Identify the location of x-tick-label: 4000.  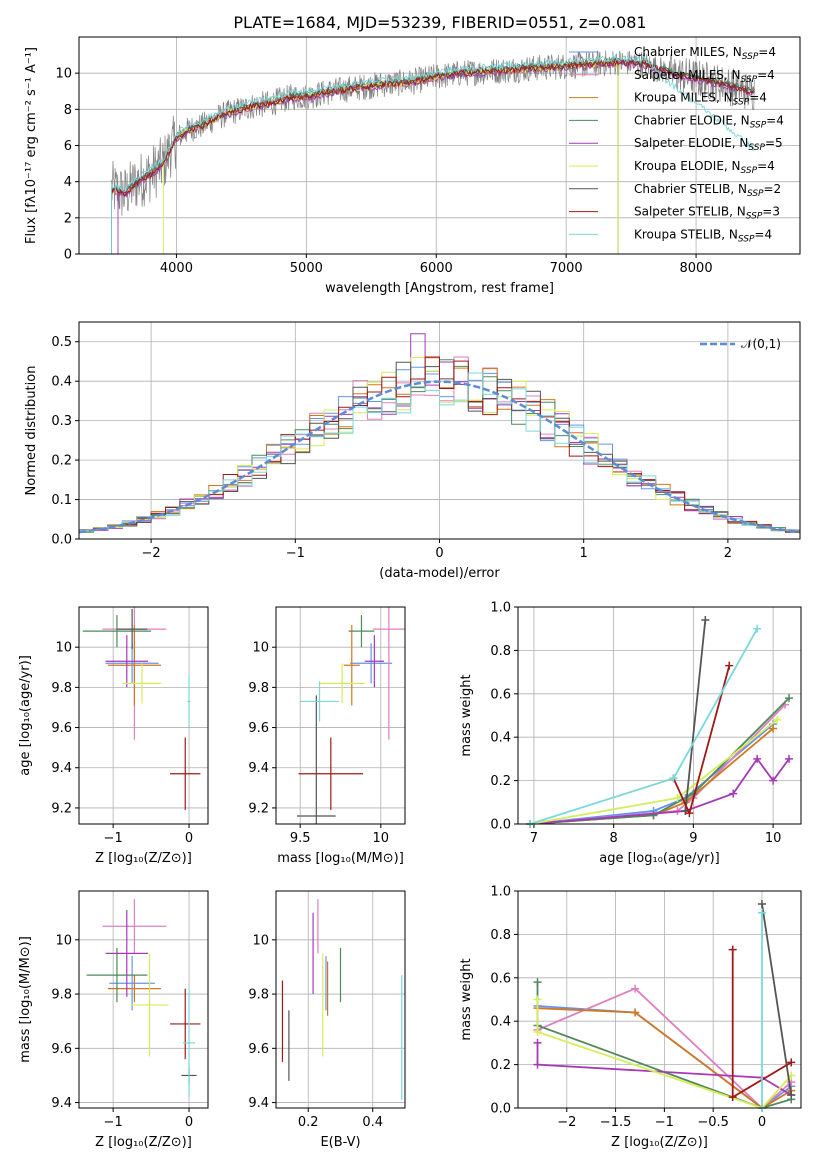
(176, 268).